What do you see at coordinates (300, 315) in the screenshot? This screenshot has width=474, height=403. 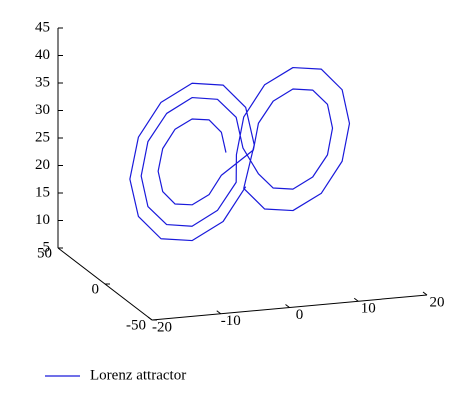 I see `x-tick-label: 0` at bounding box center [300, 315].